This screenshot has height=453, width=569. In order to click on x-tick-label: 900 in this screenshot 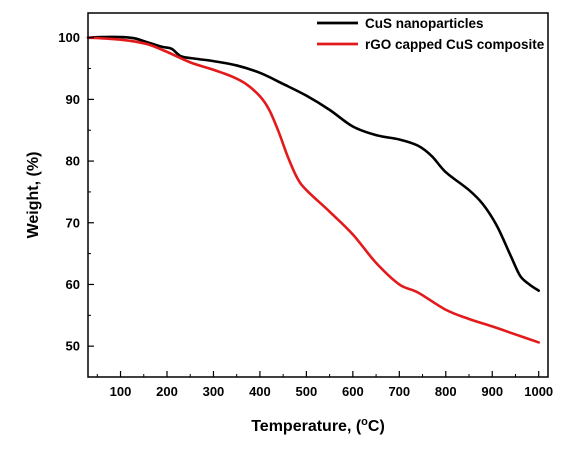, I will do `click(492, 391)`.